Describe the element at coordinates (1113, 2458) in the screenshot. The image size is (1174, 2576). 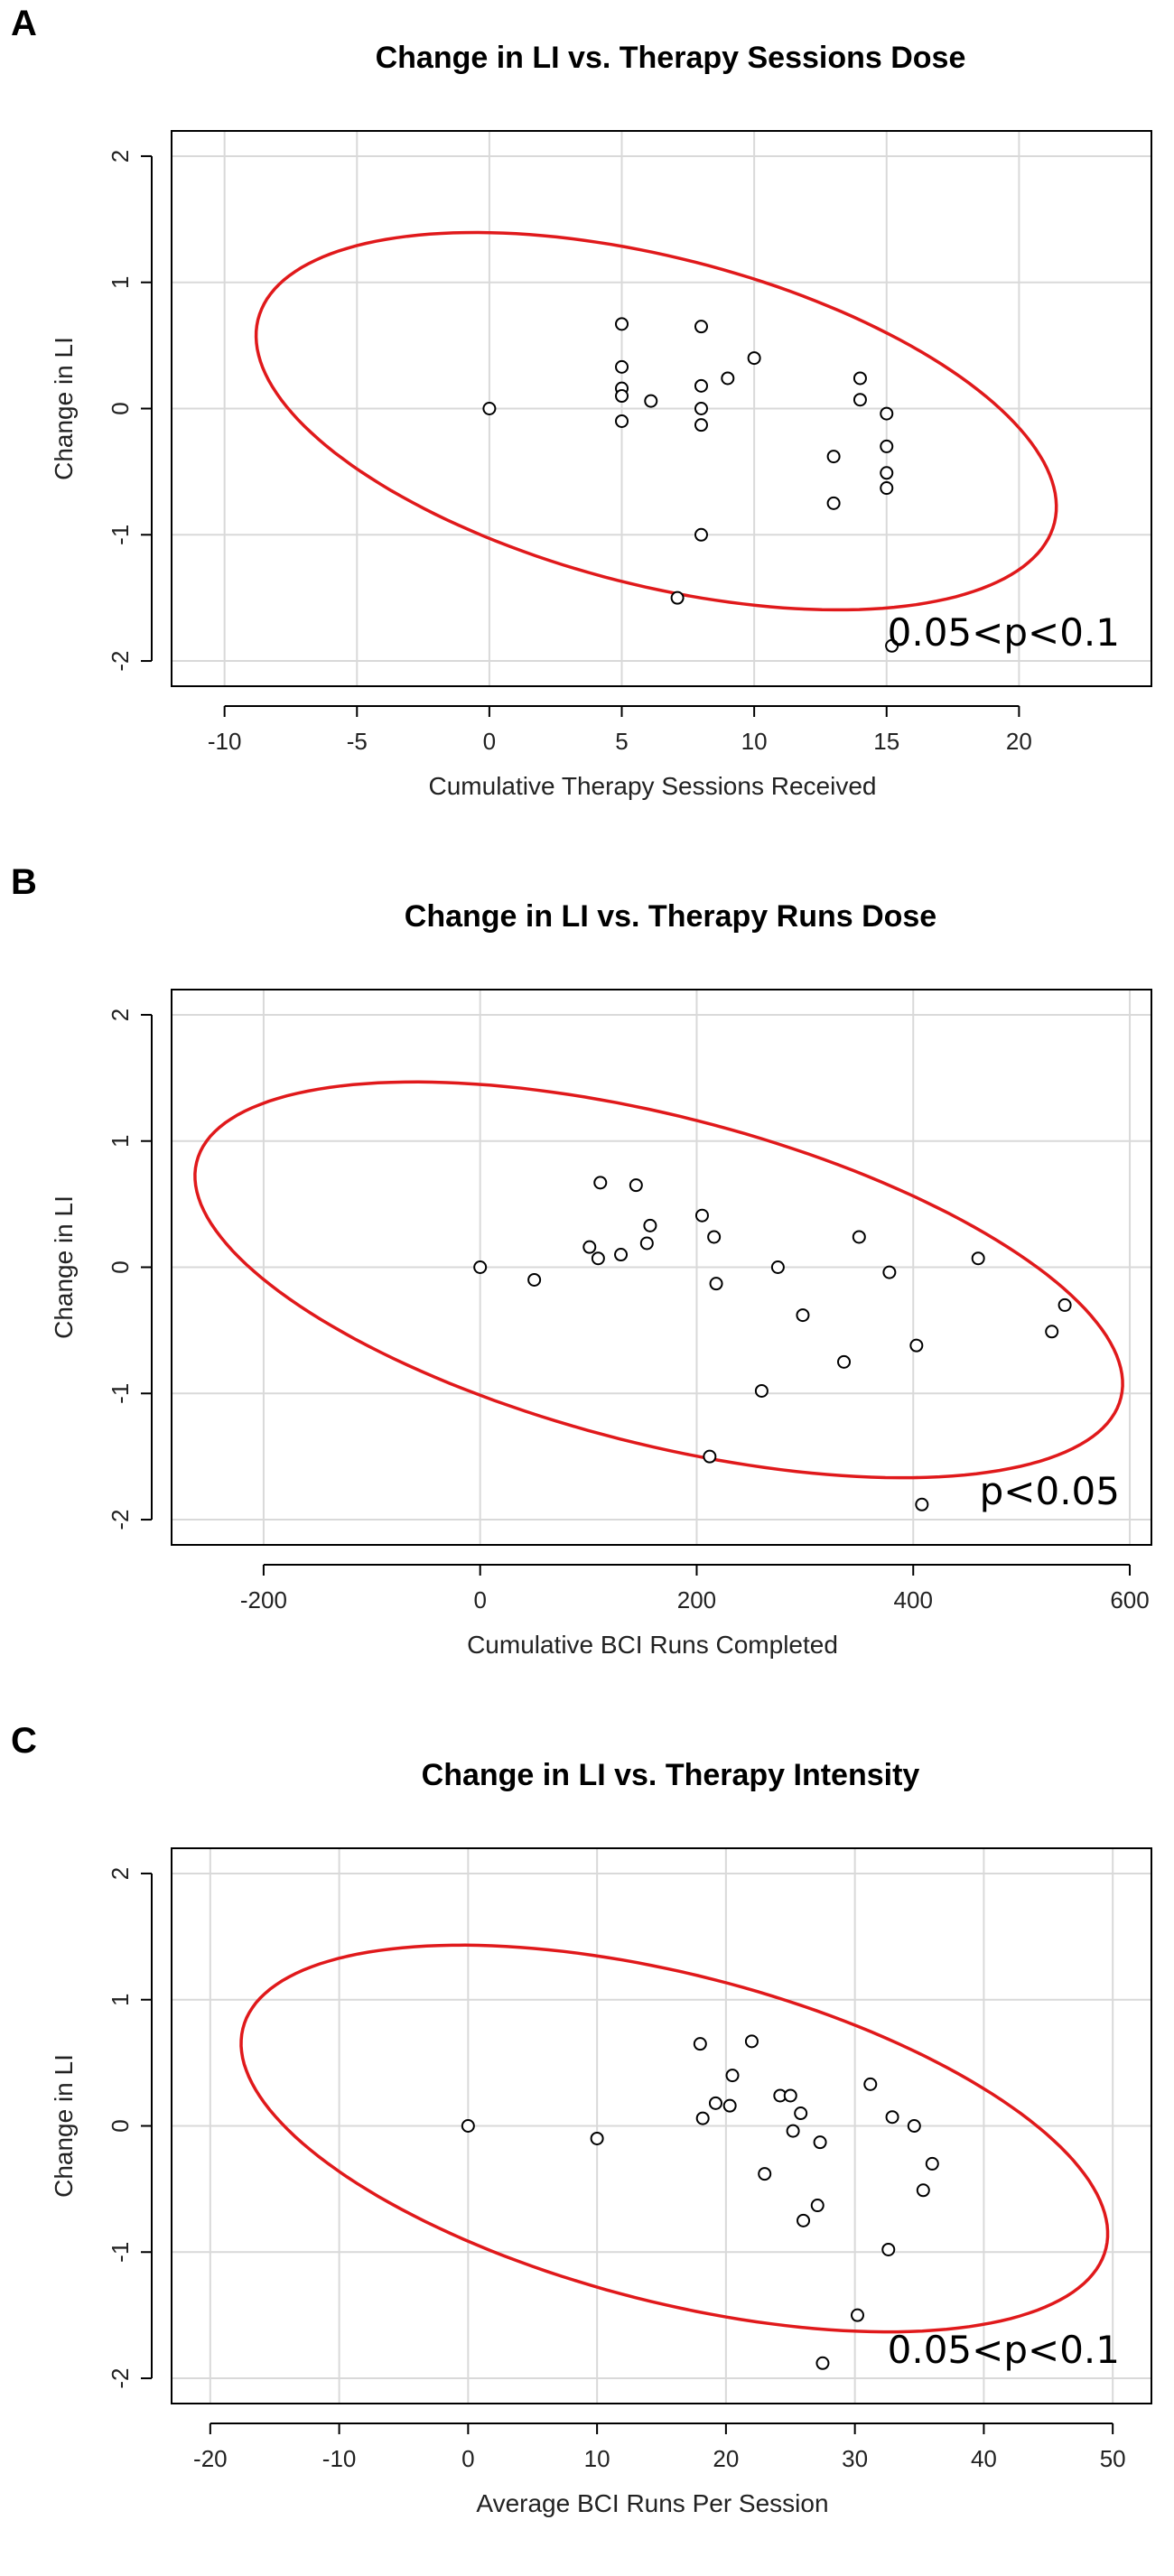
I see `x-tick-label: 50` at that location.